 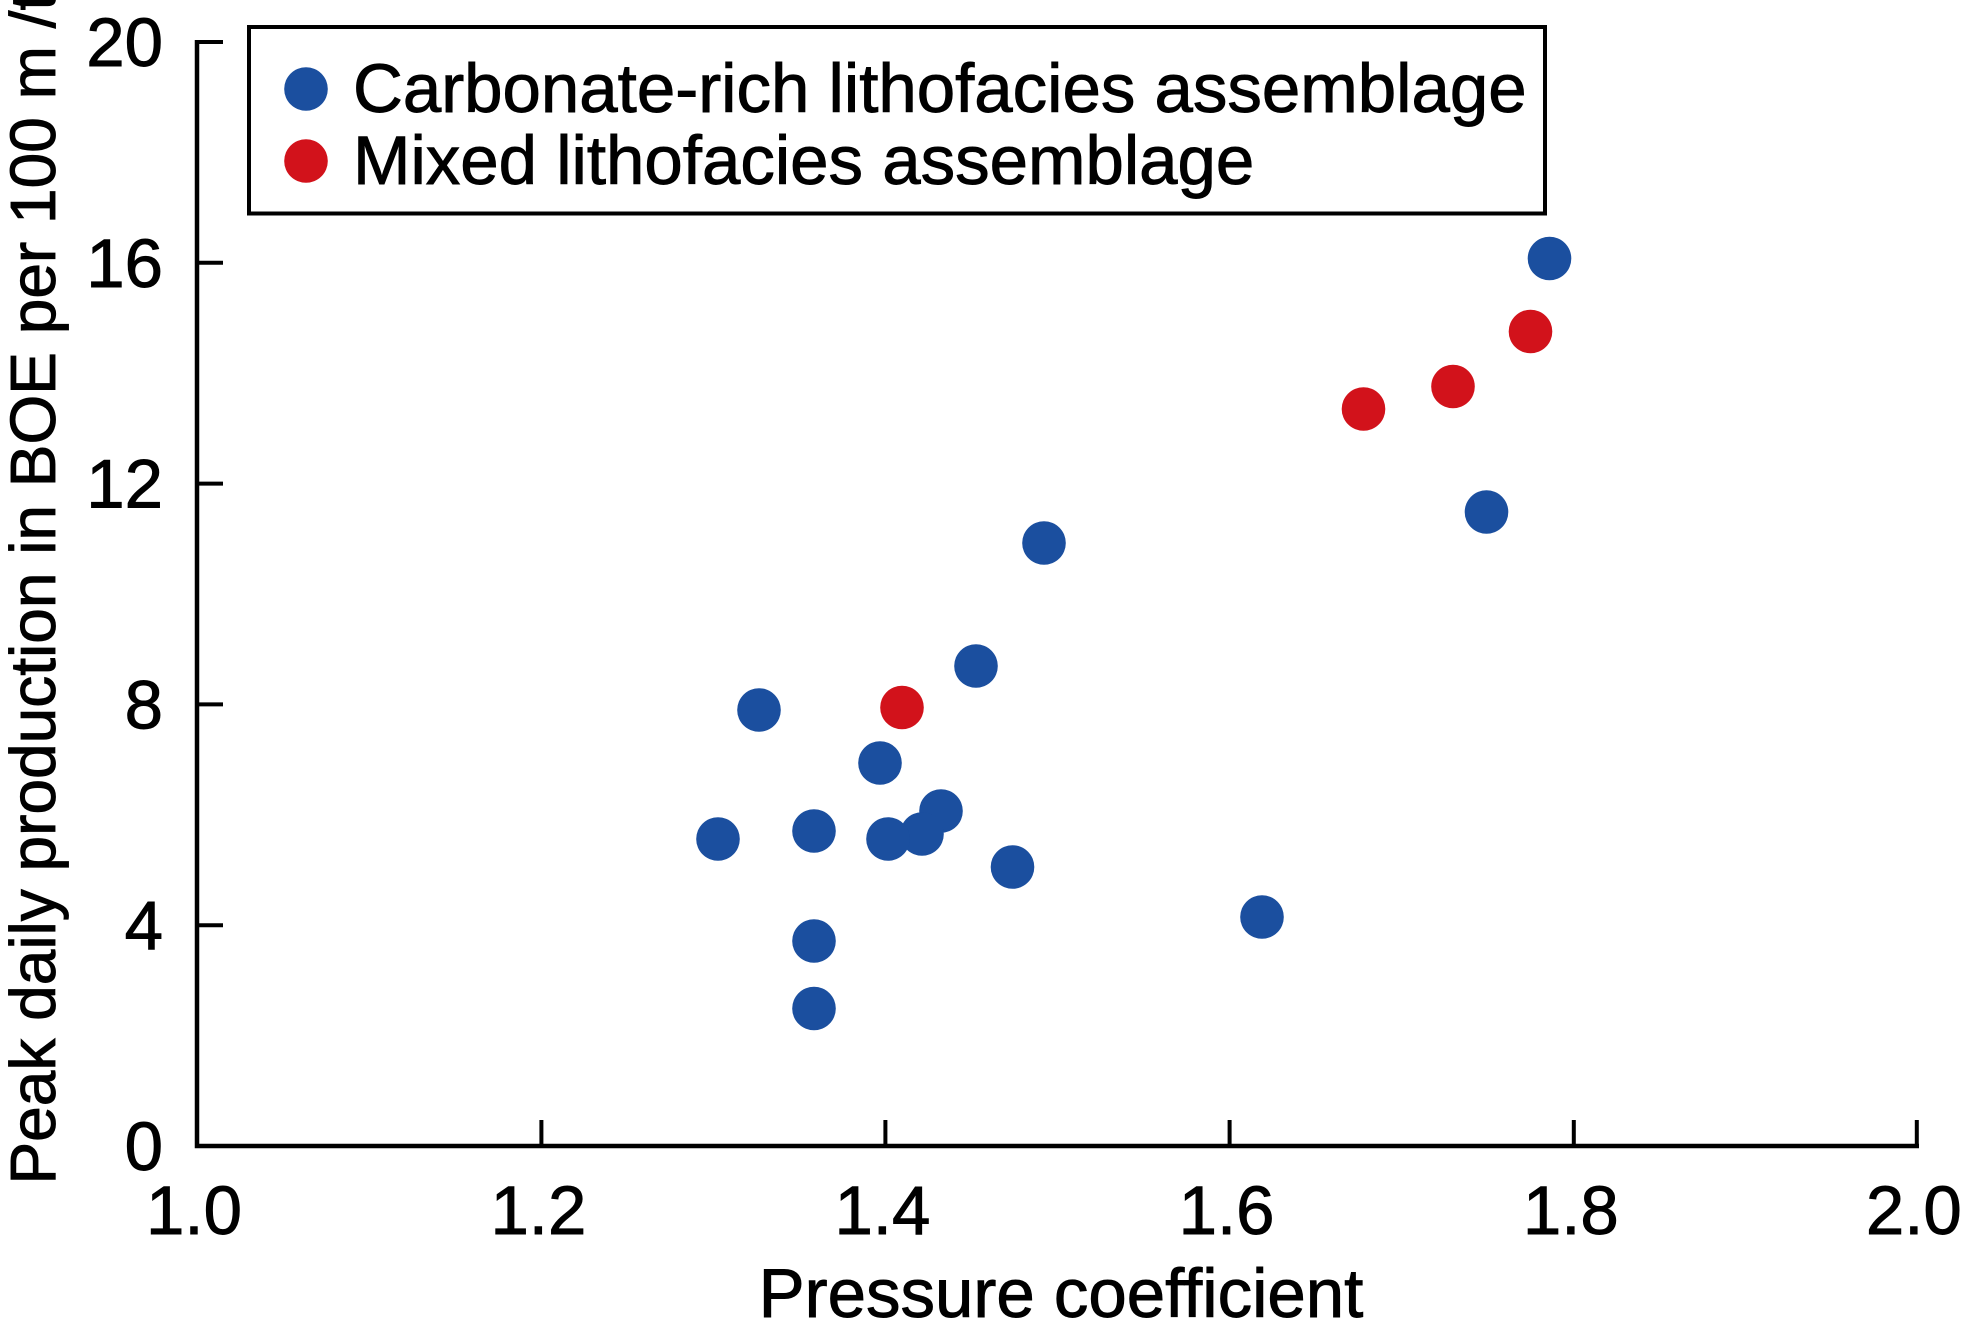 I want to click on svg-text: 16, so click(x=124, y=263).